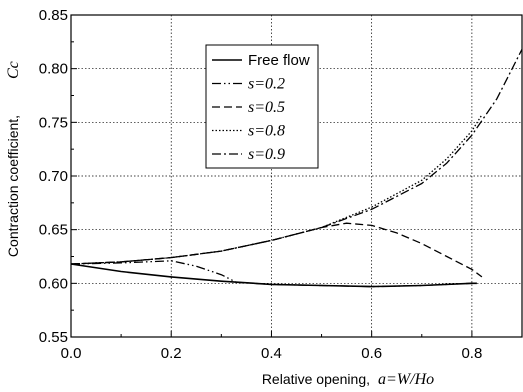  Describe the element at coordinates (271, 353) in the screenshot. I see `x-tick-label: 0.4` at that location.